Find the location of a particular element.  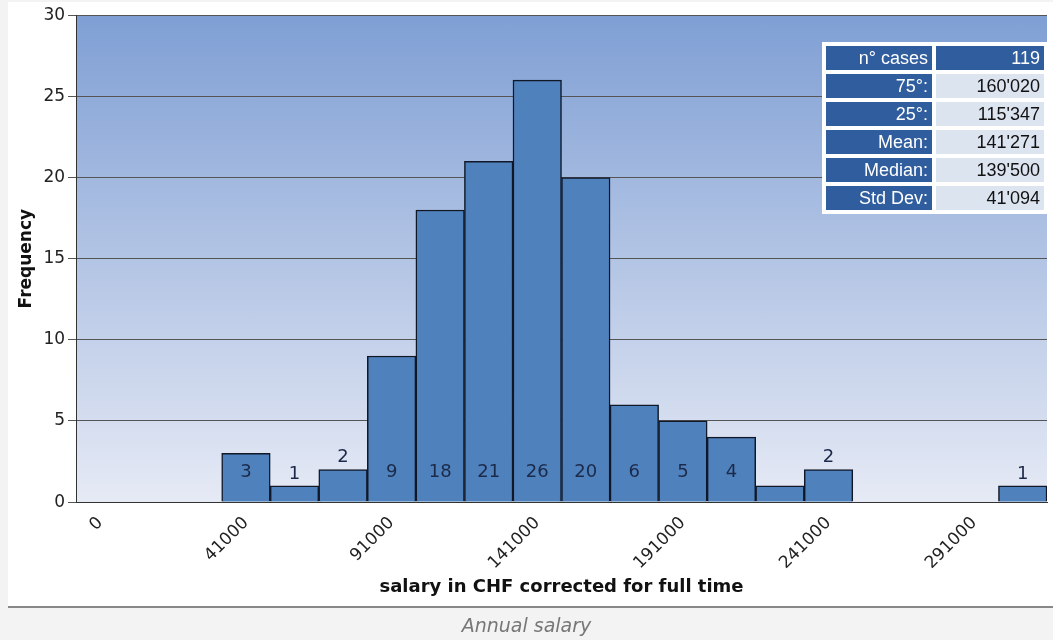

data-label: 21 is located at coordinates (489, 470).